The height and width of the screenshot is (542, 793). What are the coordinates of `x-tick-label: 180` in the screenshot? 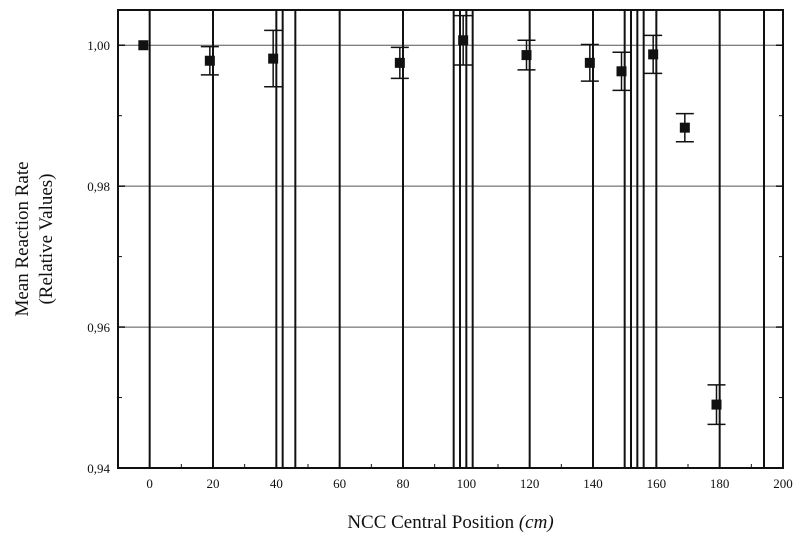 It's located at (720, 483).